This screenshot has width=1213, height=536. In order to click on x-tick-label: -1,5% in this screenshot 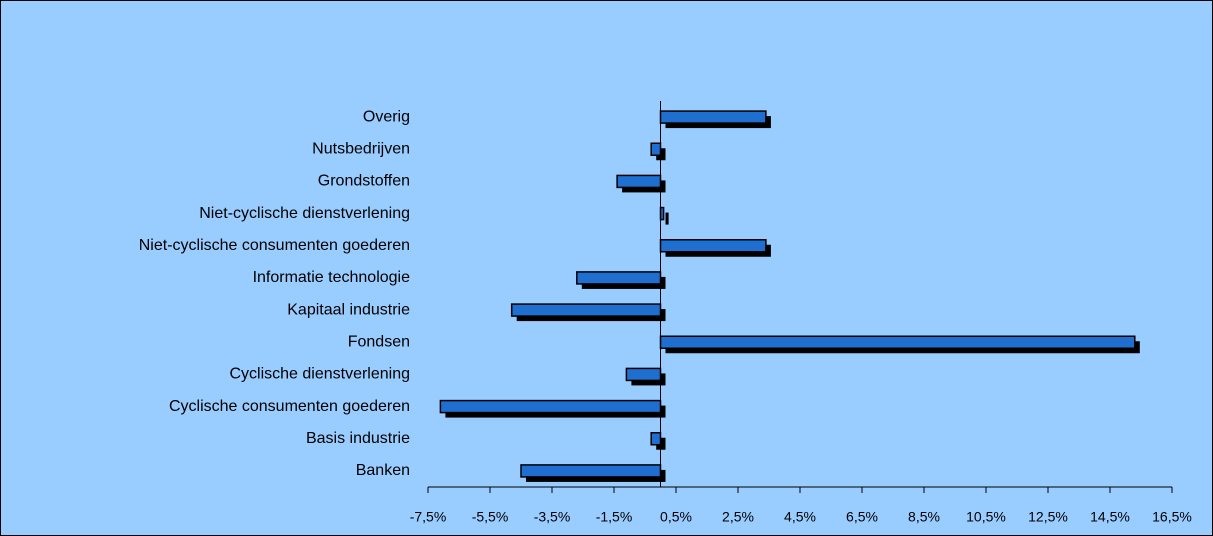, I will do `click(614, 517)`.